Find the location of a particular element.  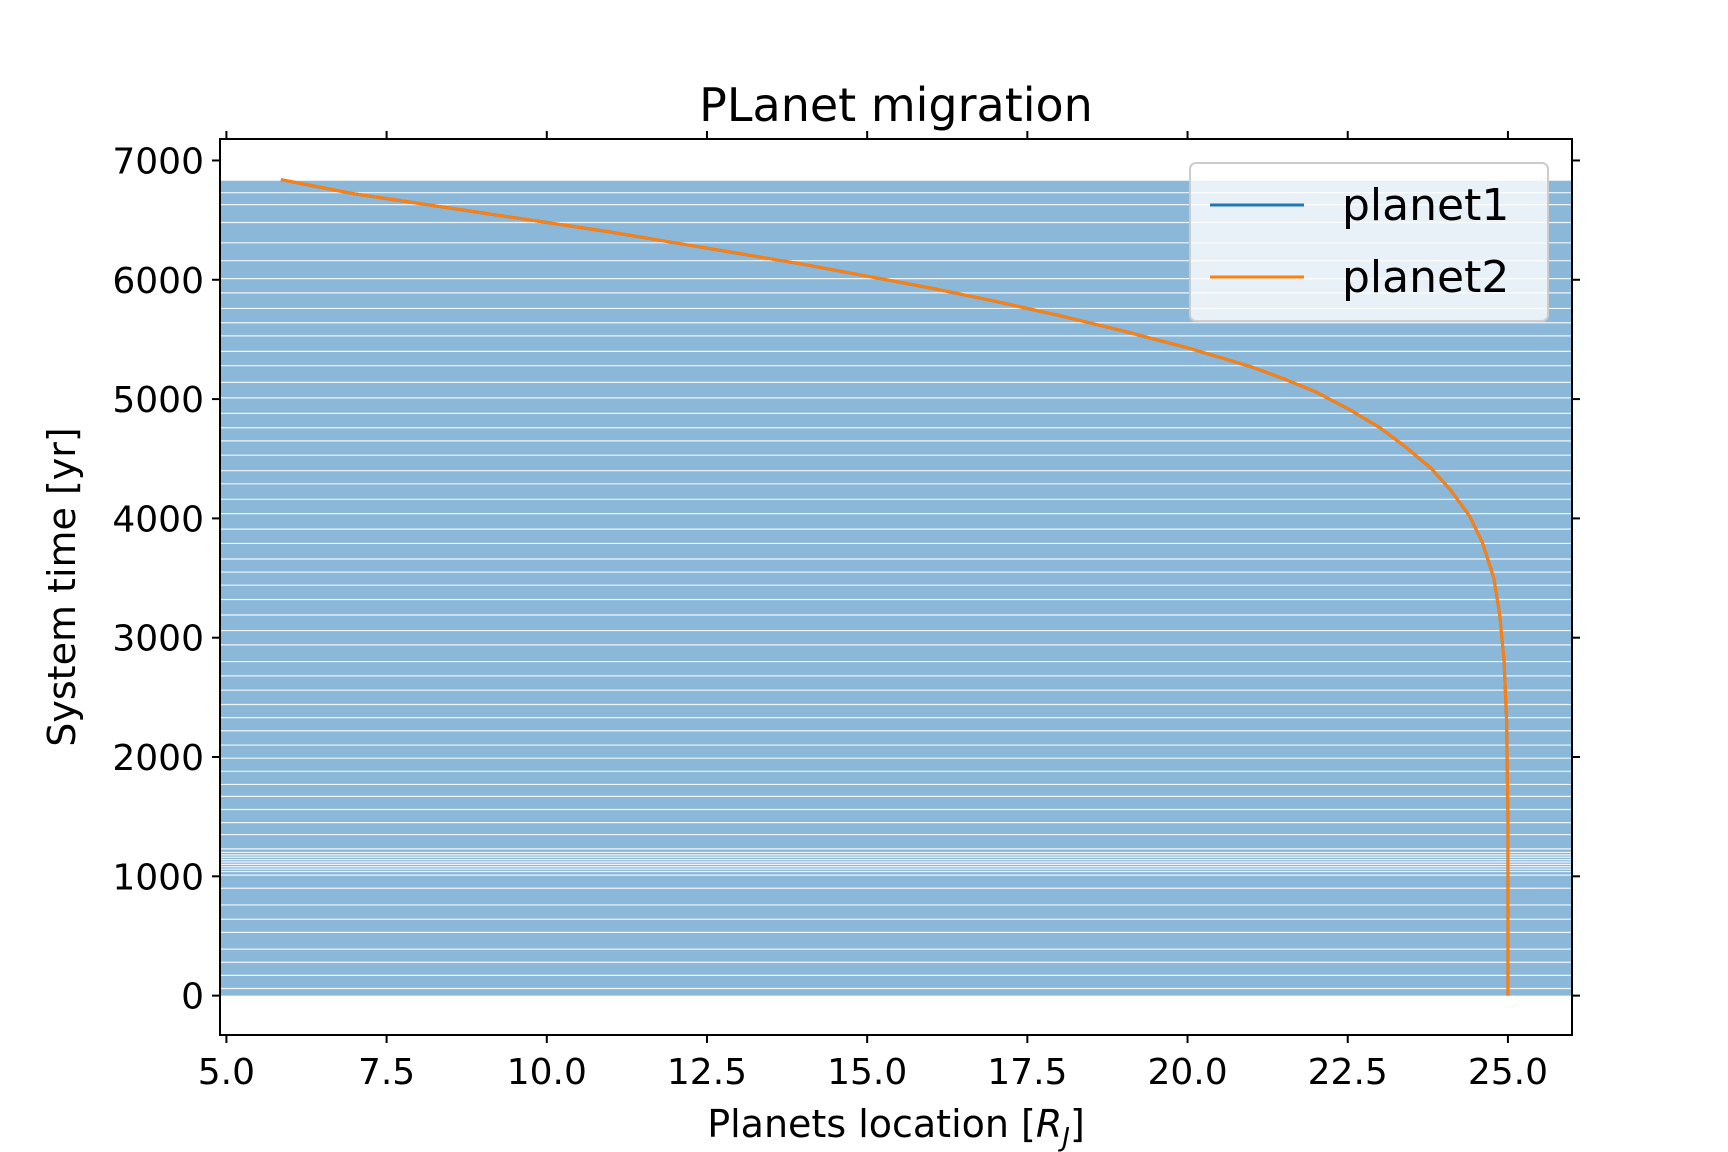

y-tick-label: 6000 is located at coordinates (158, 281).